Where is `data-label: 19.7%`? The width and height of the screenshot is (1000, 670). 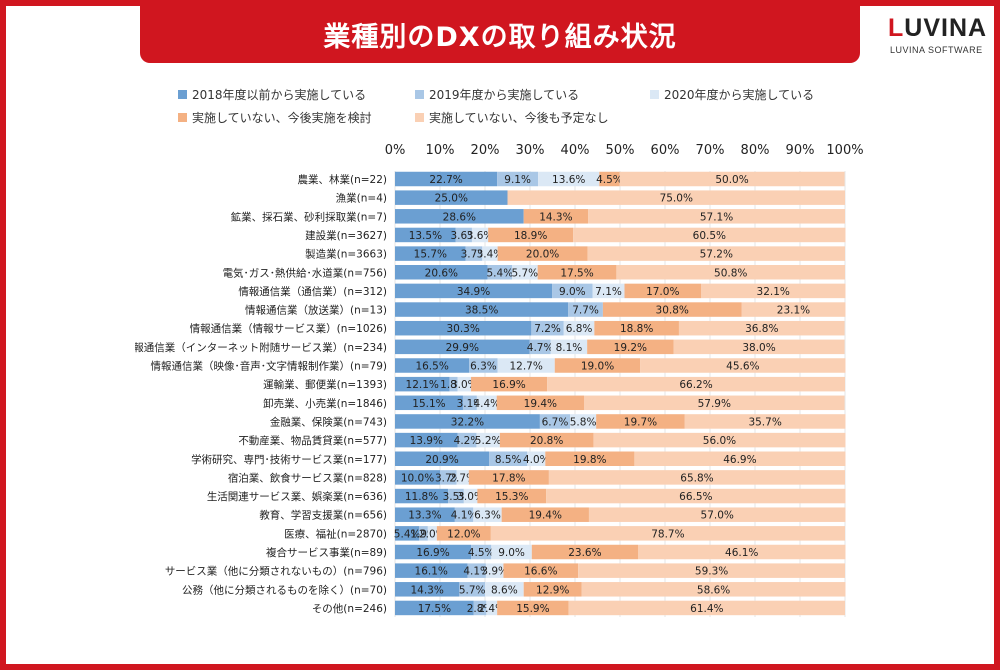 data-label: 19.7% is located at coordinates (640, 422).